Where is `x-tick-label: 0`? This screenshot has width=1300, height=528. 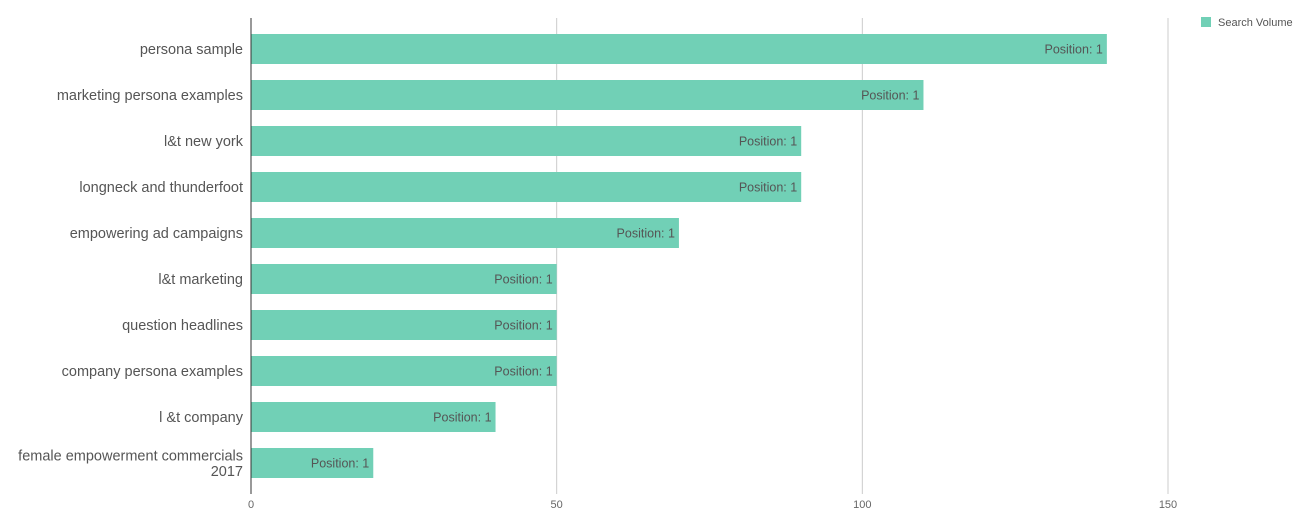 x-tick-label: 0 is located at coordinates (251, 505).